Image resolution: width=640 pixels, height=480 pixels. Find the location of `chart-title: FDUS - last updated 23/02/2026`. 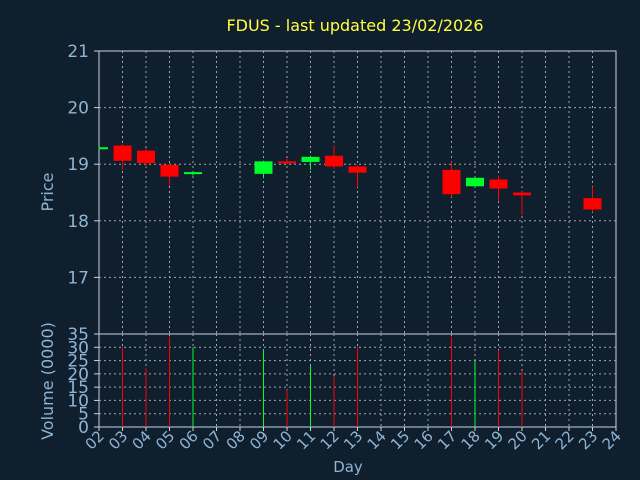

chart-title: FDUS - last updated 23/02/2026 is located at coordinates (354, 25).